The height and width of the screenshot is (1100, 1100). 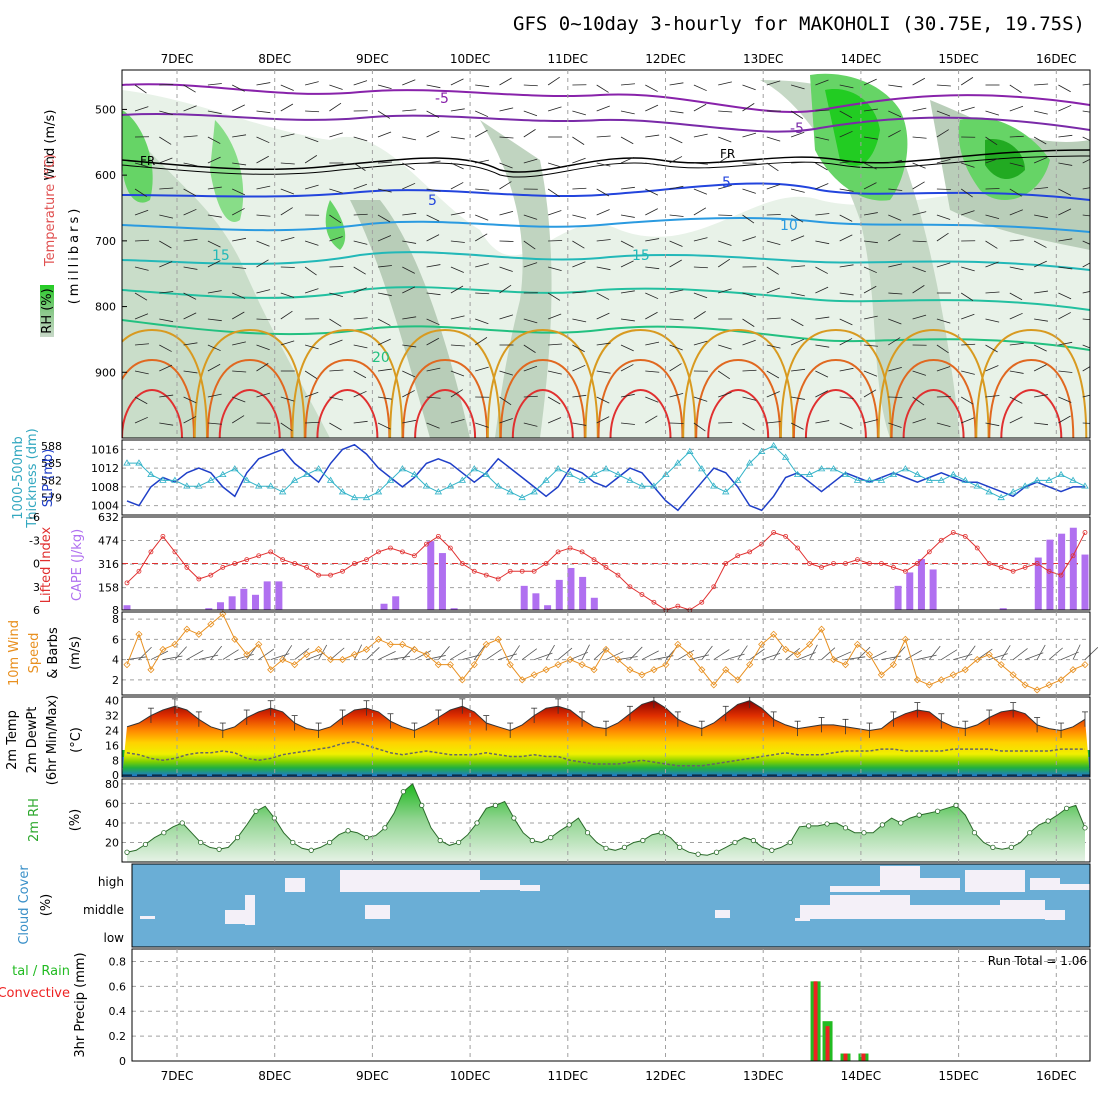 I want to click on axis-tick: 158, so click(x=108, y=588).